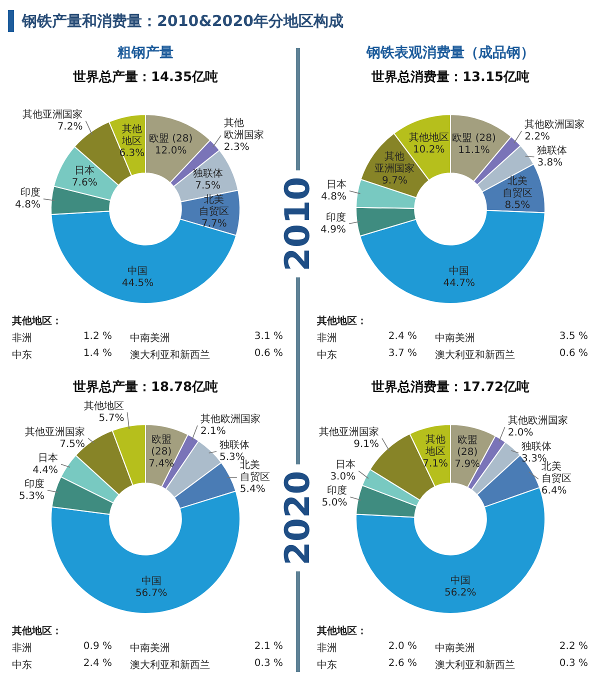 The height and width of the screenshot is (686, 596). I want to click on chart-title: 钢铁表观消费量（成品钢）, so click(450, 53).